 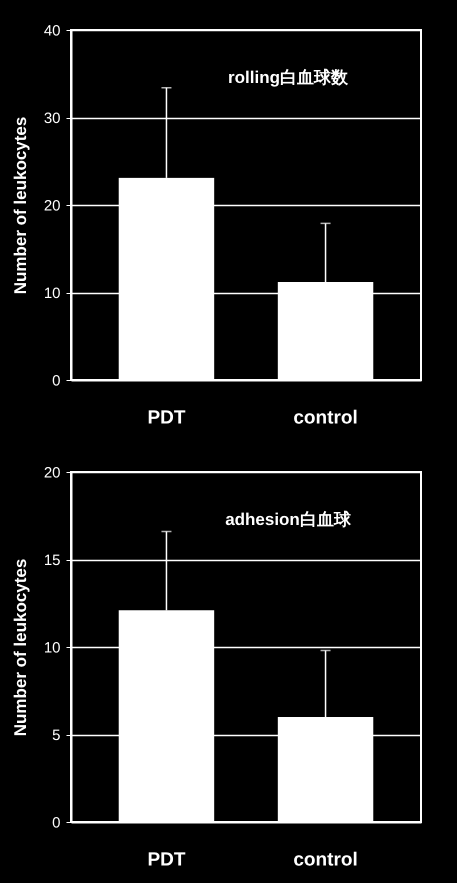 I want to click on y-tick-label: 15, so click(x=52, y=560).